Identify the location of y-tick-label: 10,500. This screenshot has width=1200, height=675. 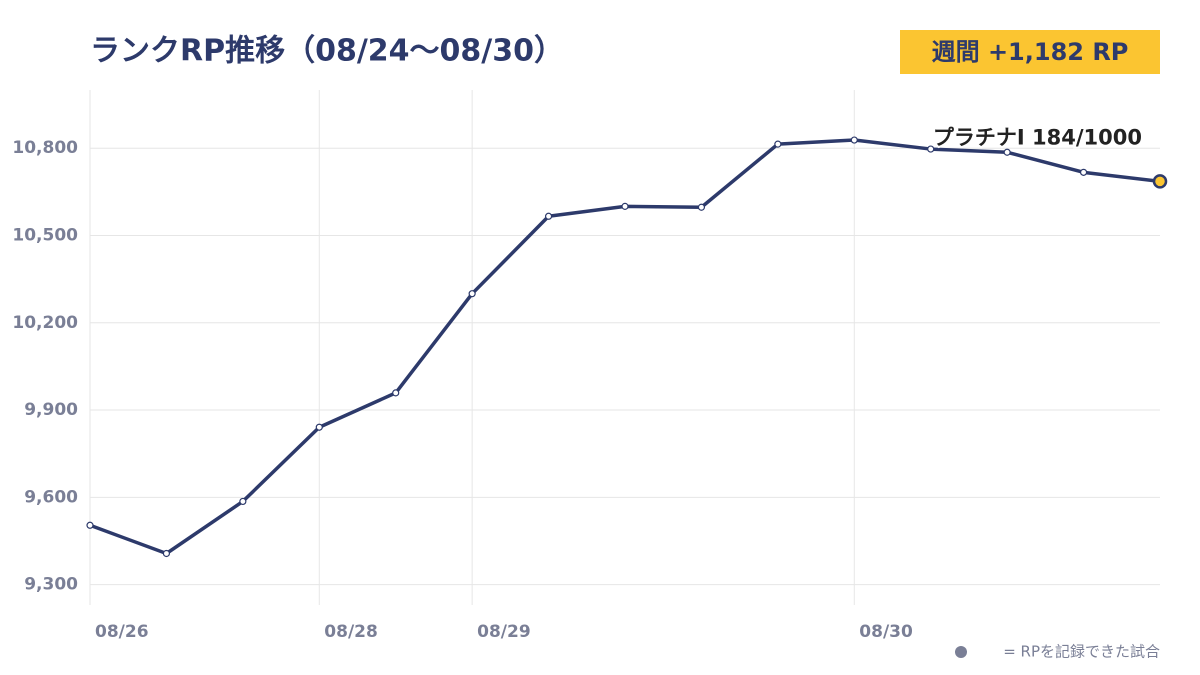
(45, 235).